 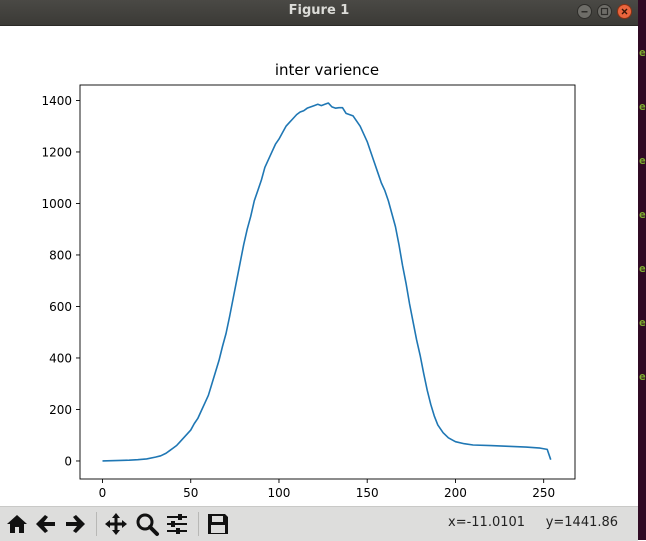 What do you see at coordinates (455, 493) in the screenshot?
I see `x-tick-label: 200` at bounding box center [455, 493].